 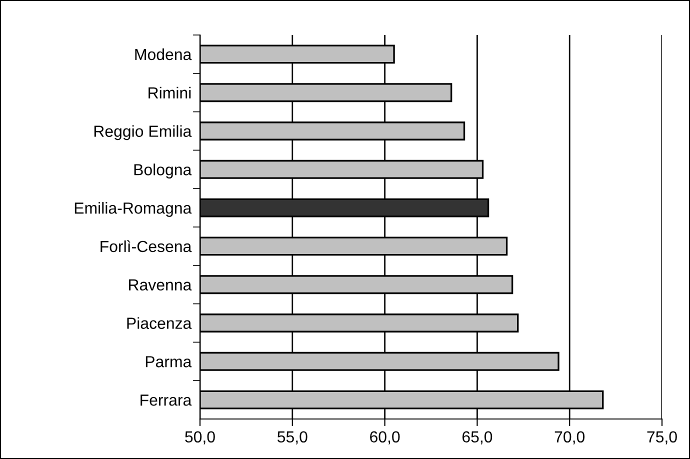 I want to click on x-tick-label: 75,0, so click(x=662, y=437).